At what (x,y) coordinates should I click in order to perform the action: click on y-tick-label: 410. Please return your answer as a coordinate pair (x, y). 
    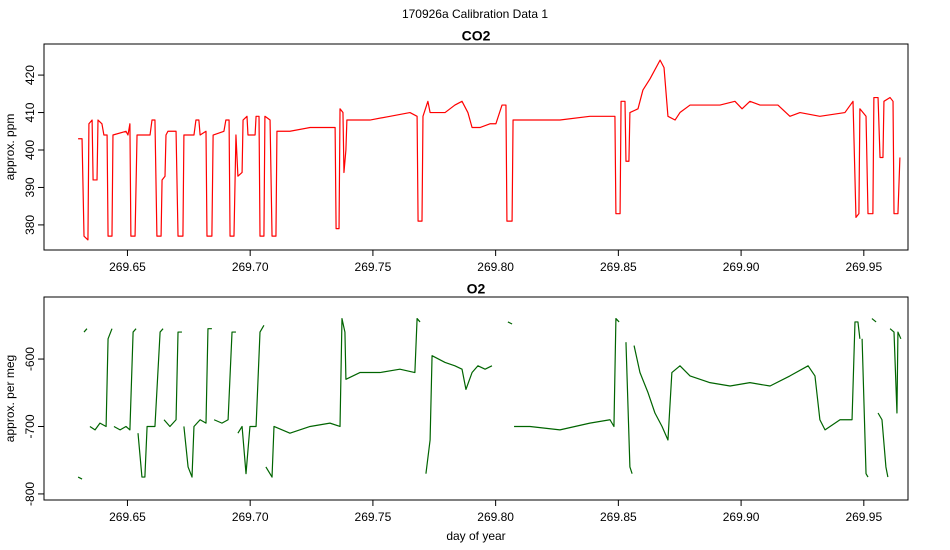
    Looking at the image, I should click on (30, 112).